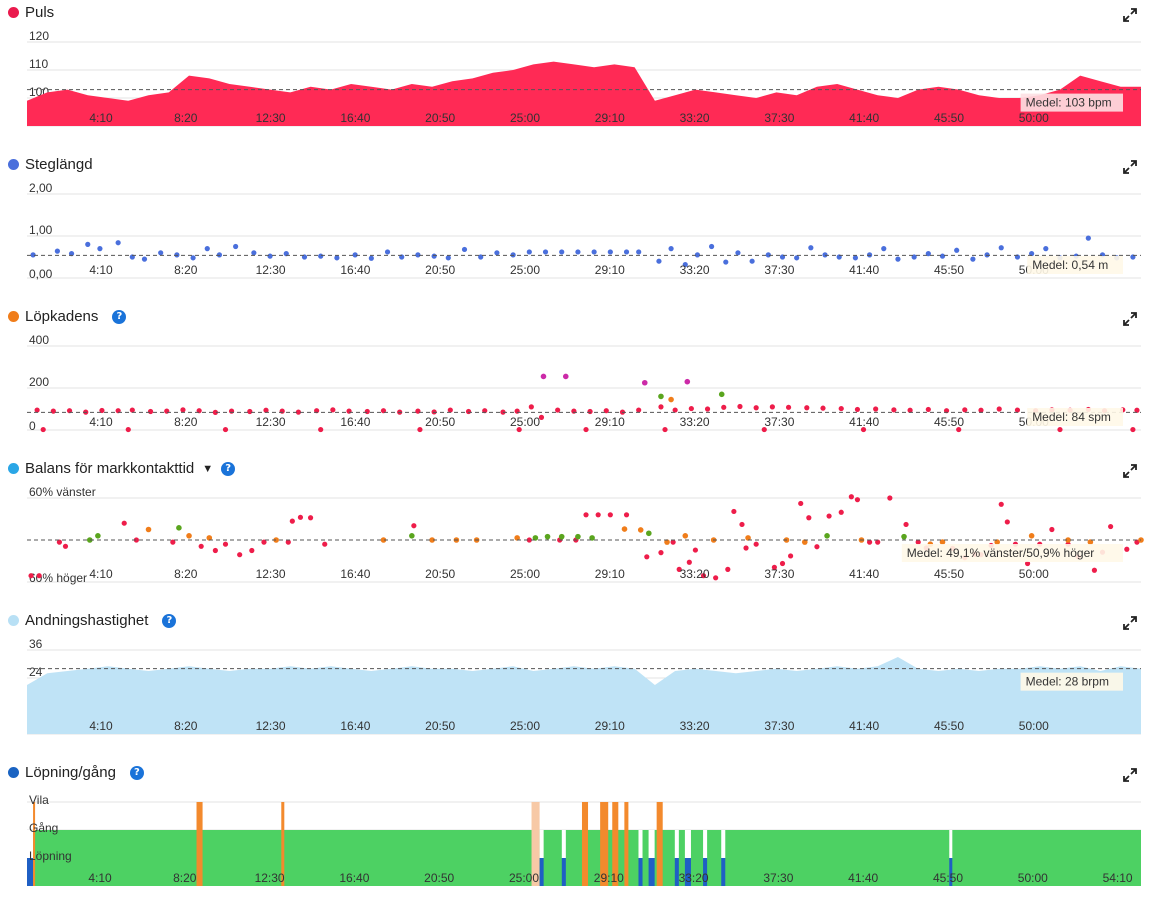  I want to click on x-tick-label: 4:10, so click(101, 574).